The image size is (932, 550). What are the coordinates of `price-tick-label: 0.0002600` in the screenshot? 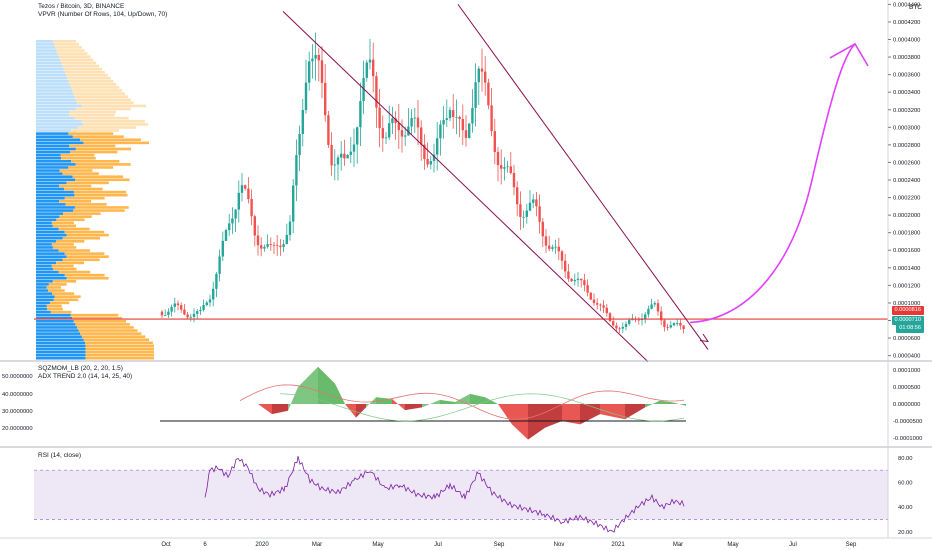 It's located at (906, 163).